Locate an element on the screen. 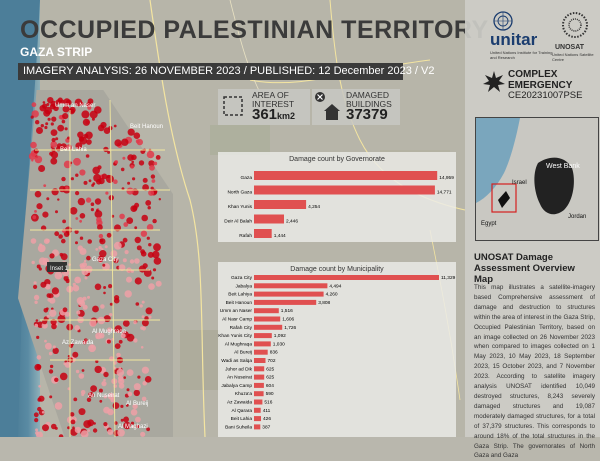 Image resolution: width=600 pixels, height=461 pixels. category-label: Bani Suheila is located at coordinates (238, 427).